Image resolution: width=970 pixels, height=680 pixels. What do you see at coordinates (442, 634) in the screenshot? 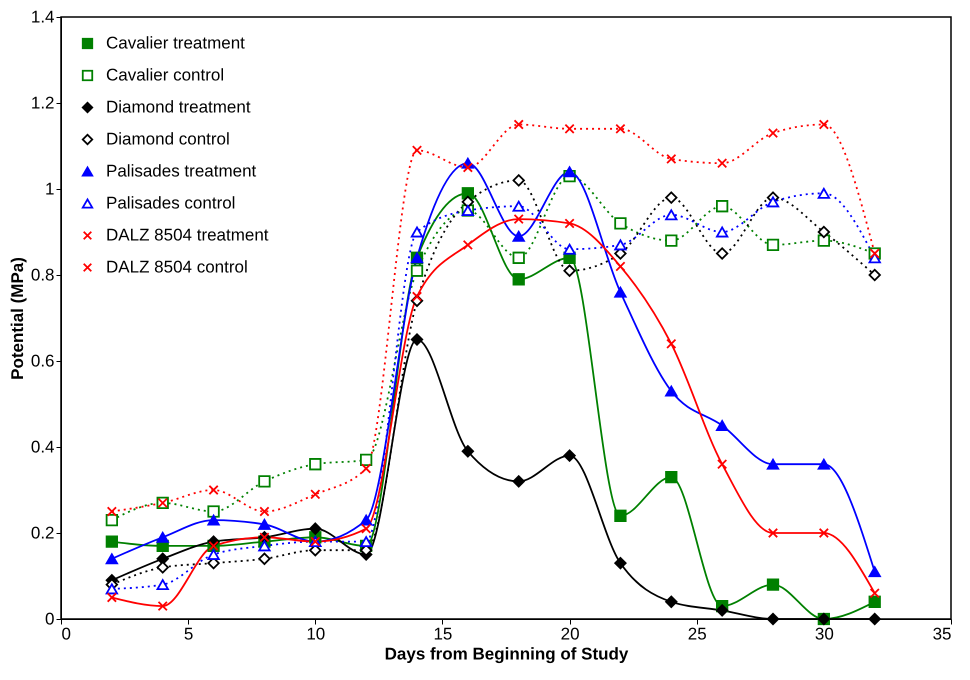
I see `x-tick-label: 15` at bounding box center [442, 634].